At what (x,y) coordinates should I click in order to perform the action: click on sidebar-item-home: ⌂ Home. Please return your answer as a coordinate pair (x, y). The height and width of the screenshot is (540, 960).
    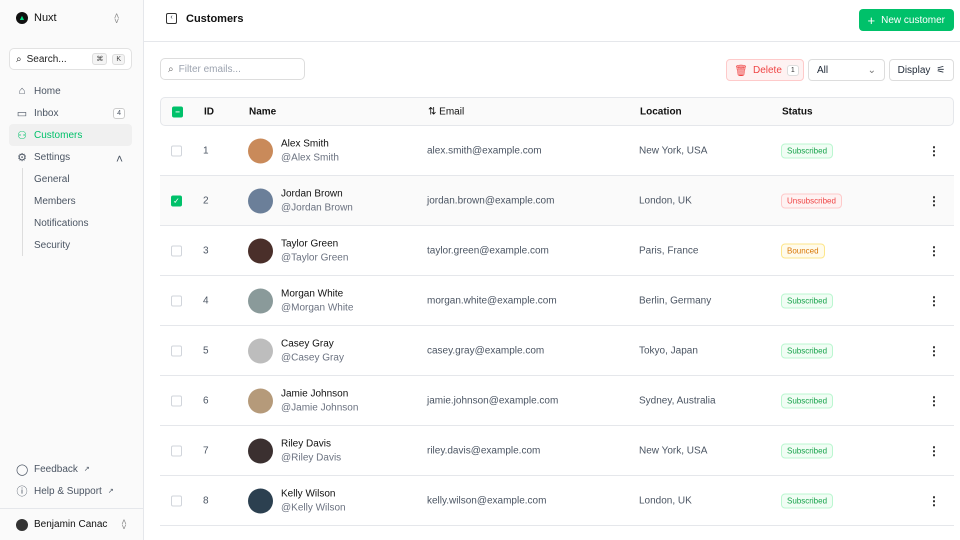
    Looking at the image, I should click on (70, 91).